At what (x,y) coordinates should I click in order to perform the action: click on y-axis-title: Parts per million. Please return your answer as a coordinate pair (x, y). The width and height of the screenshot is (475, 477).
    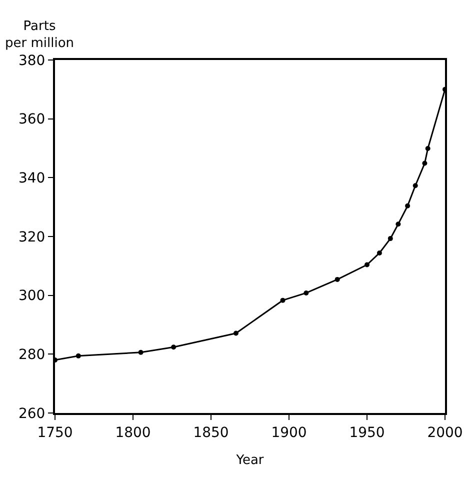
    Looking at the image, I should click on (39, 35).